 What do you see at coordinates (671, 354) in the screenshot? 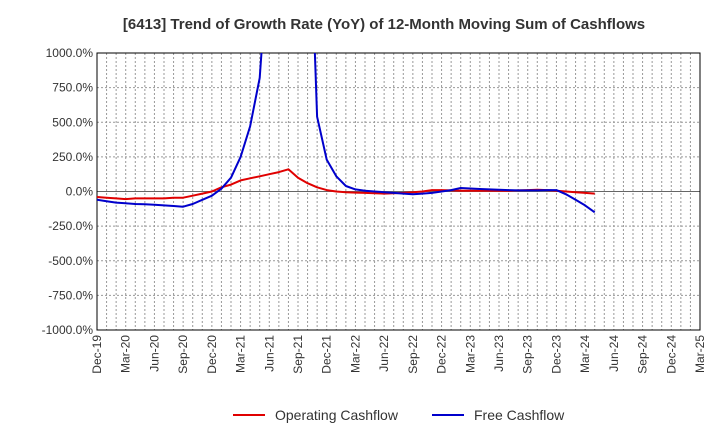
I see `x-tick-label: Dec-24` at bounding box center [671, 354].